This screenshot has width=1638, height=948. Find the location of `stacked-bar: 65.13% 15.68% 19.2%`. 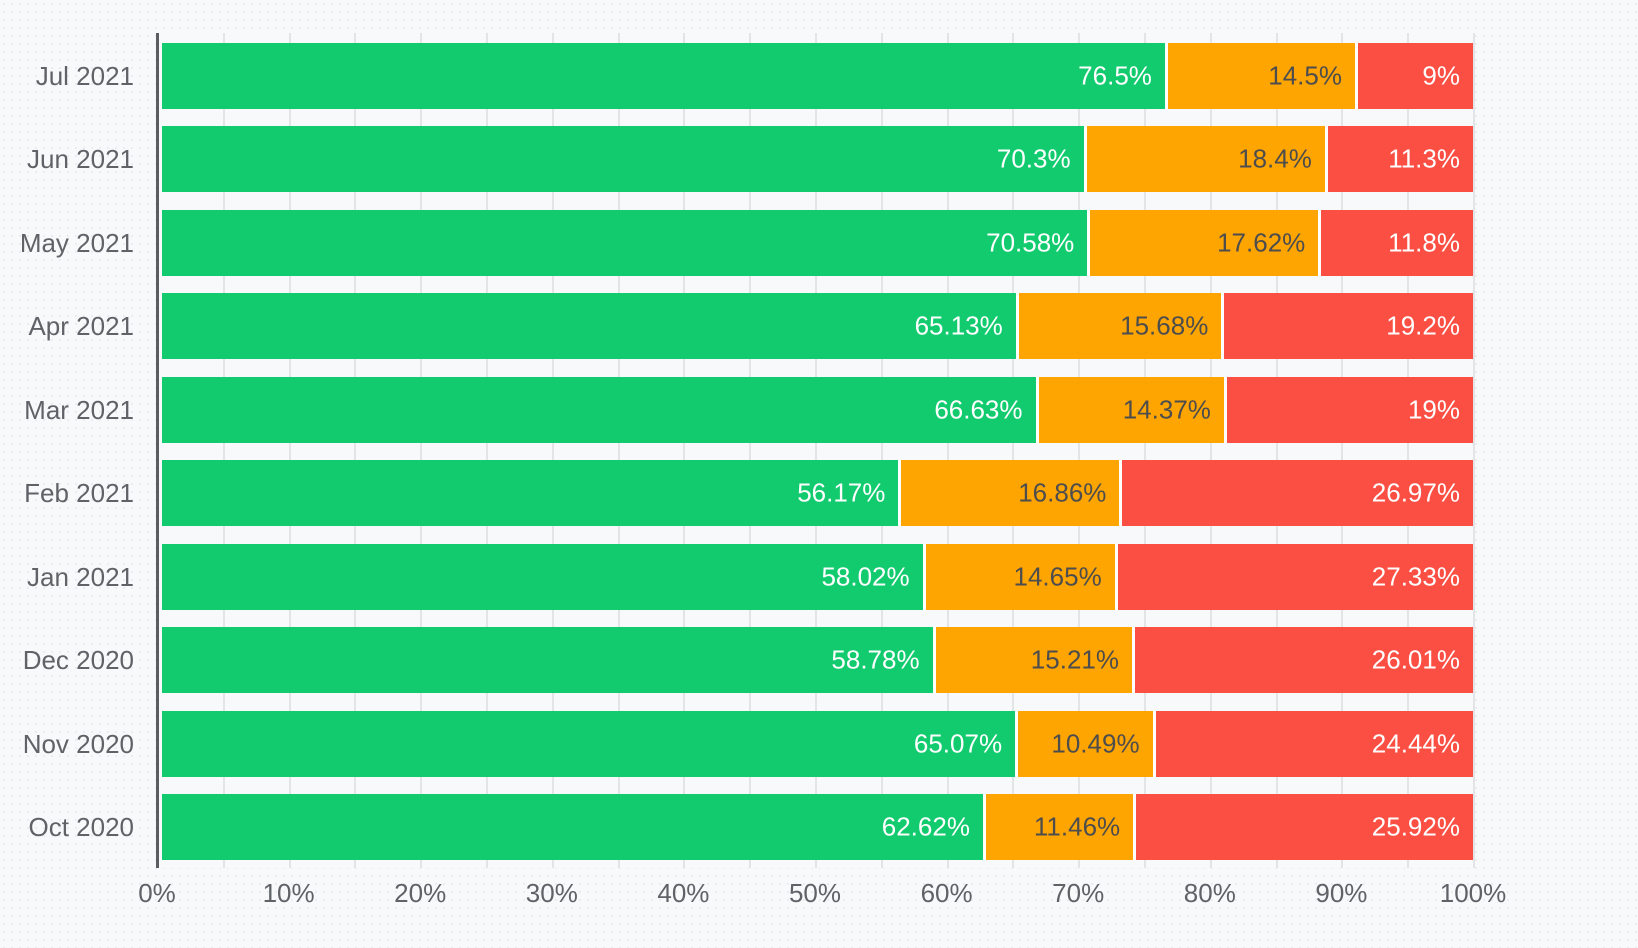

stacked-bar: 65.13% 15.68% 19.2% is located at coordinates (817, 326).